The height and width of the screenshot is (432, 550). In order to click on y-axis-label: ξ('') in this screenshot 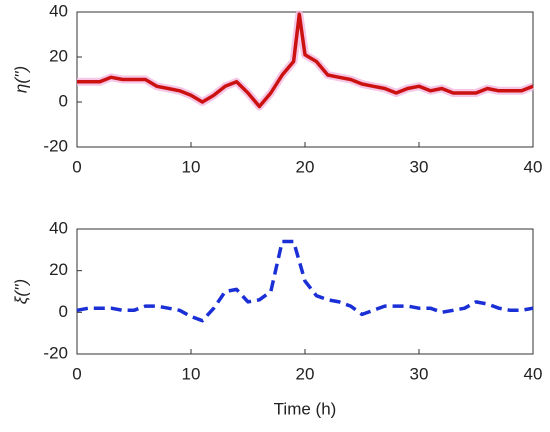, I will do `click(20, 291)`.